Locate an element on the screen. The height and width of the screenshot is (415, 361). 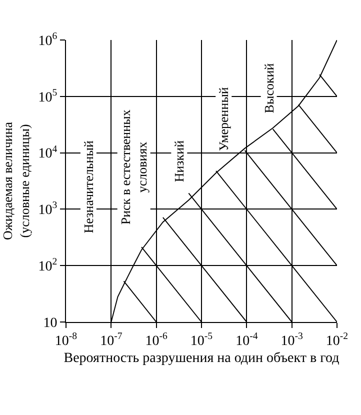
x-axis-title: Вероятность разрушения на один объект в год is located at coordinates (202, 358).